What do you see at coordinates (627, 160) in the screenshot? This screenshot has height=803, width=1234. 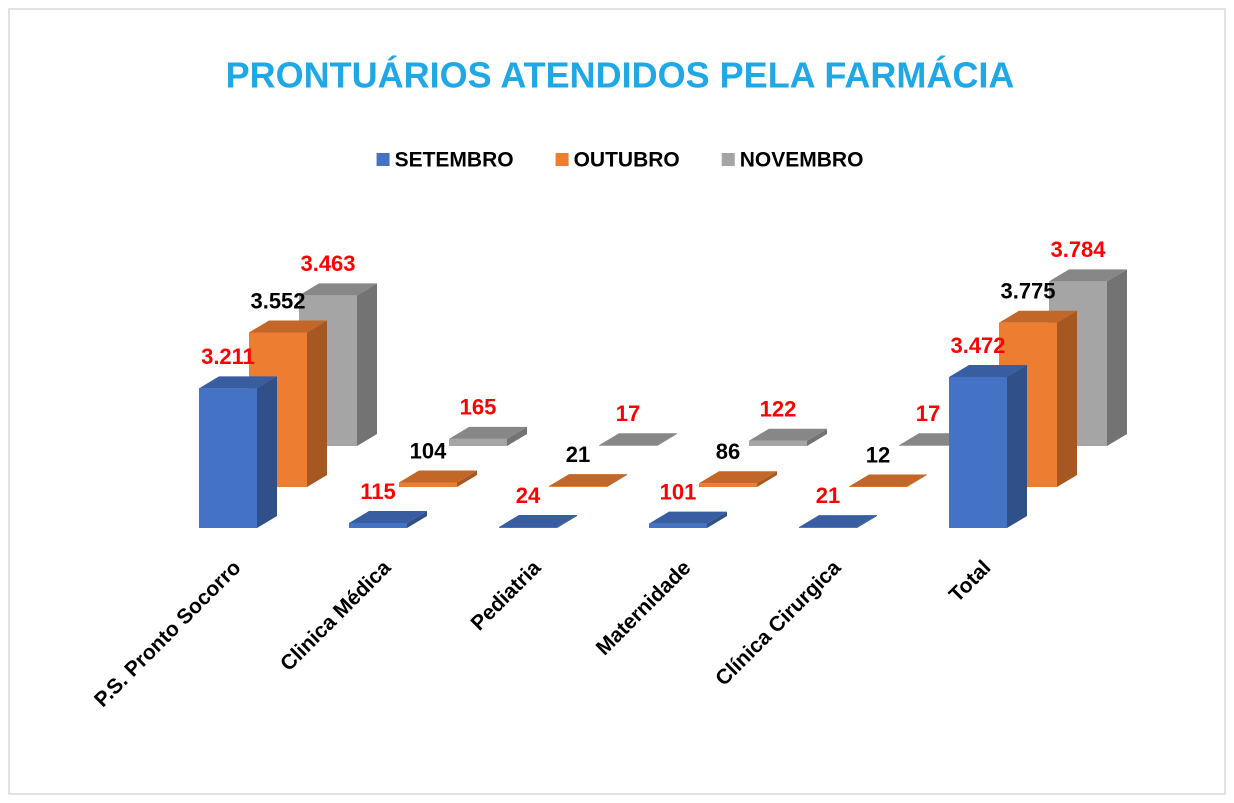 I see `legend-label: OUTUBRO` at bounding box center [627, 160].